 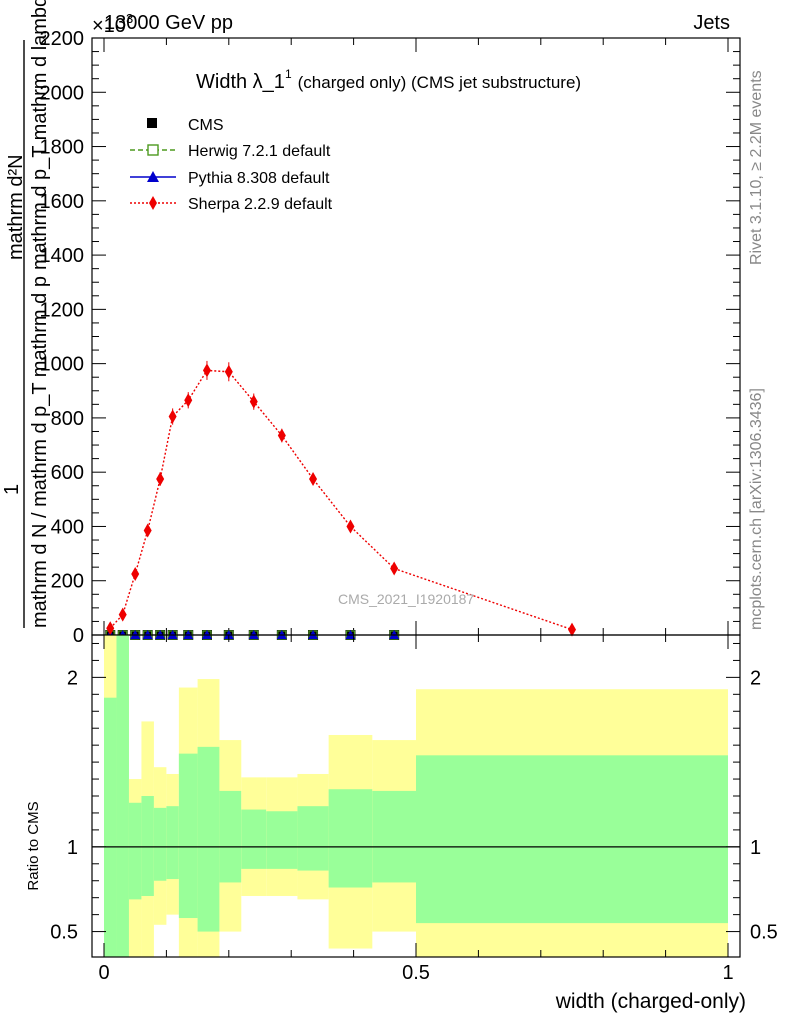 I want to click on ratio-ylabel: Ratio to CMS, so click(x=33, y=845).